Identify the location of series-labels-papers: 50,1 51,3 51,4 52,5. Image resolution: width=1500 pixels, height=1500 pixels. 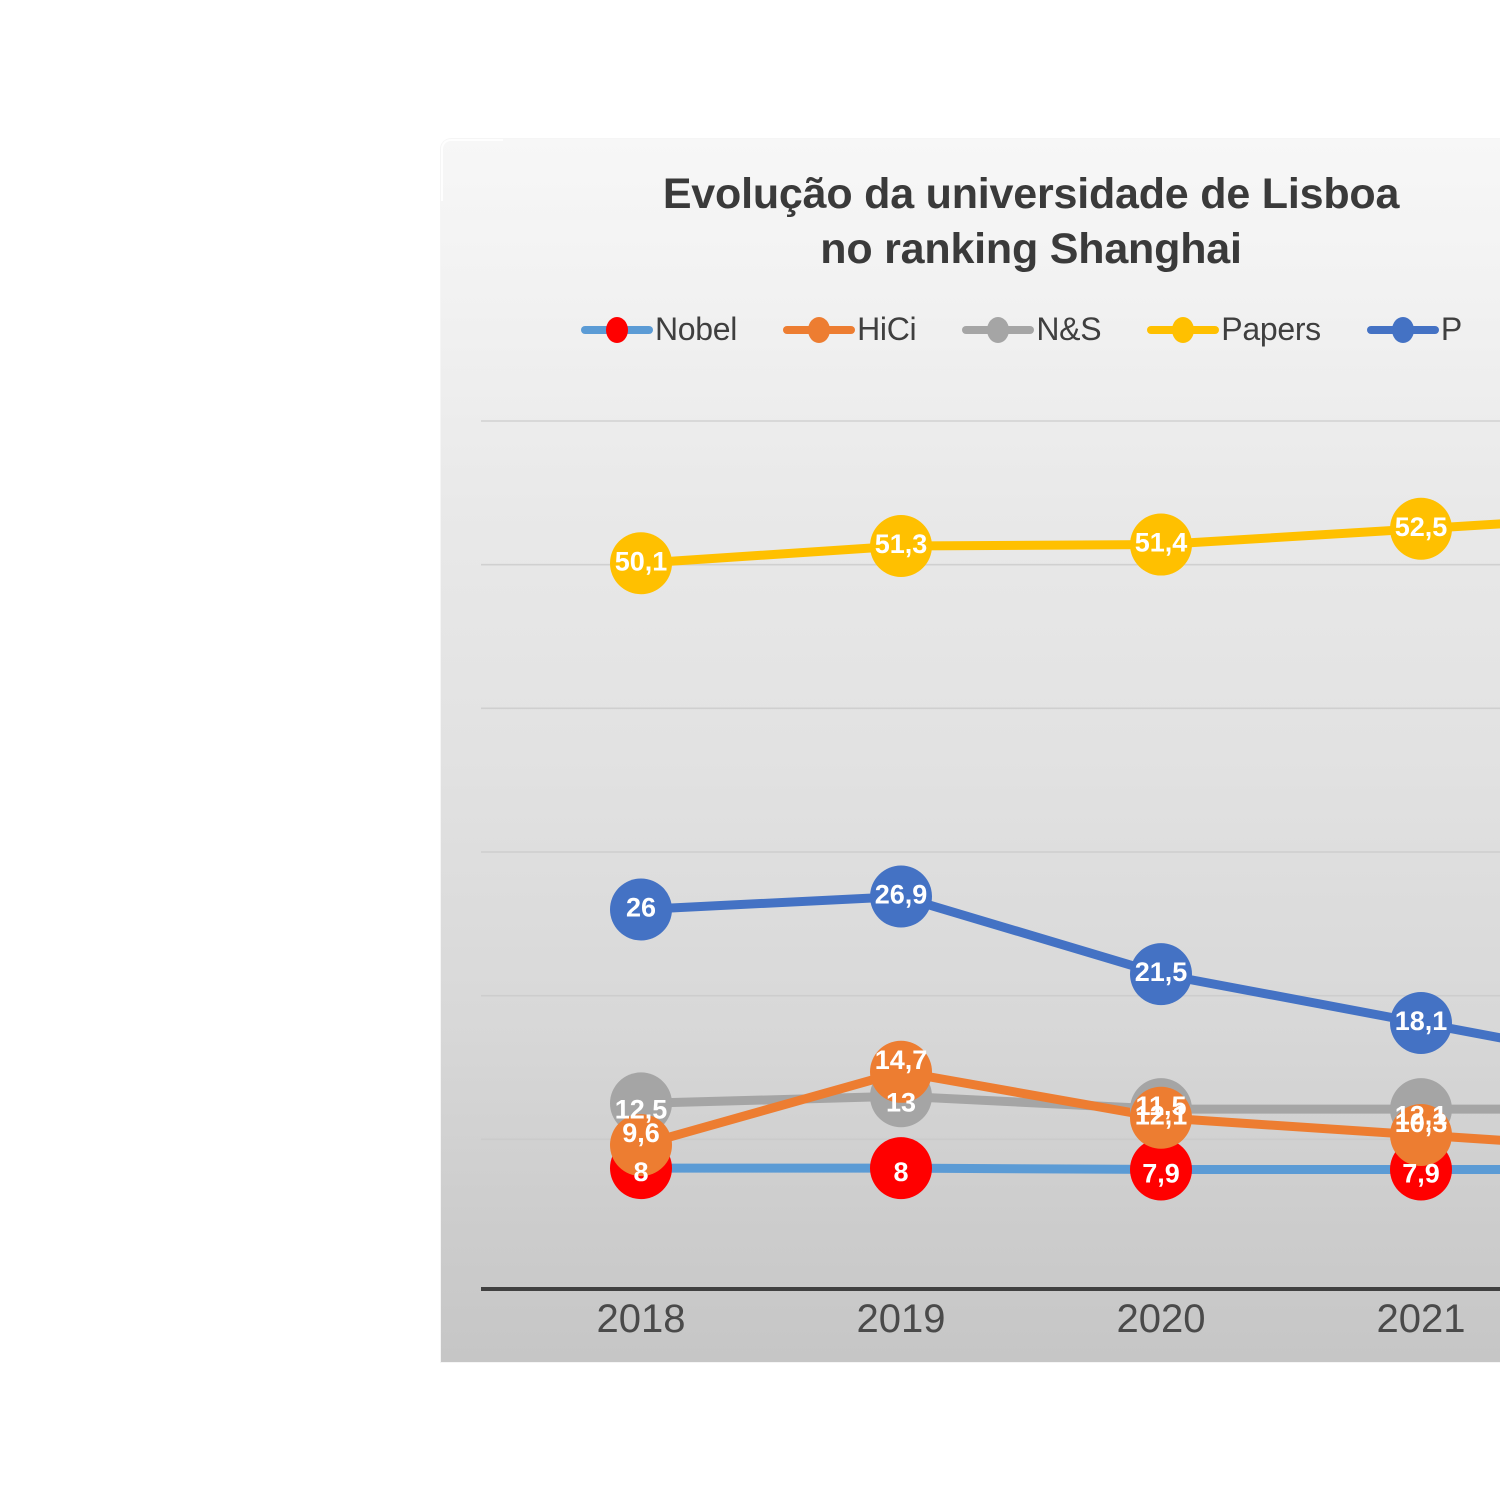
(1031, 544).